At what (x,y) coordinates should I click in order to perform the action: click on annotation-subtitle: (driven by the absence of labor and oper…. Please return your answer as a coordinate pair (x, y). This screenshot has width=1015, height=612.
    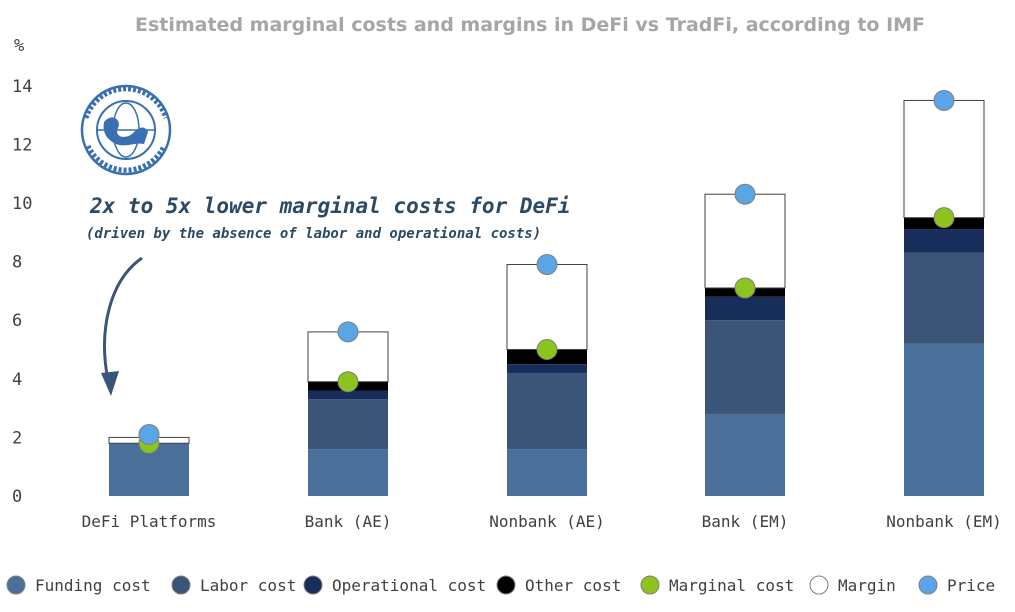
    Looking at the image, I should click on (313, 234).